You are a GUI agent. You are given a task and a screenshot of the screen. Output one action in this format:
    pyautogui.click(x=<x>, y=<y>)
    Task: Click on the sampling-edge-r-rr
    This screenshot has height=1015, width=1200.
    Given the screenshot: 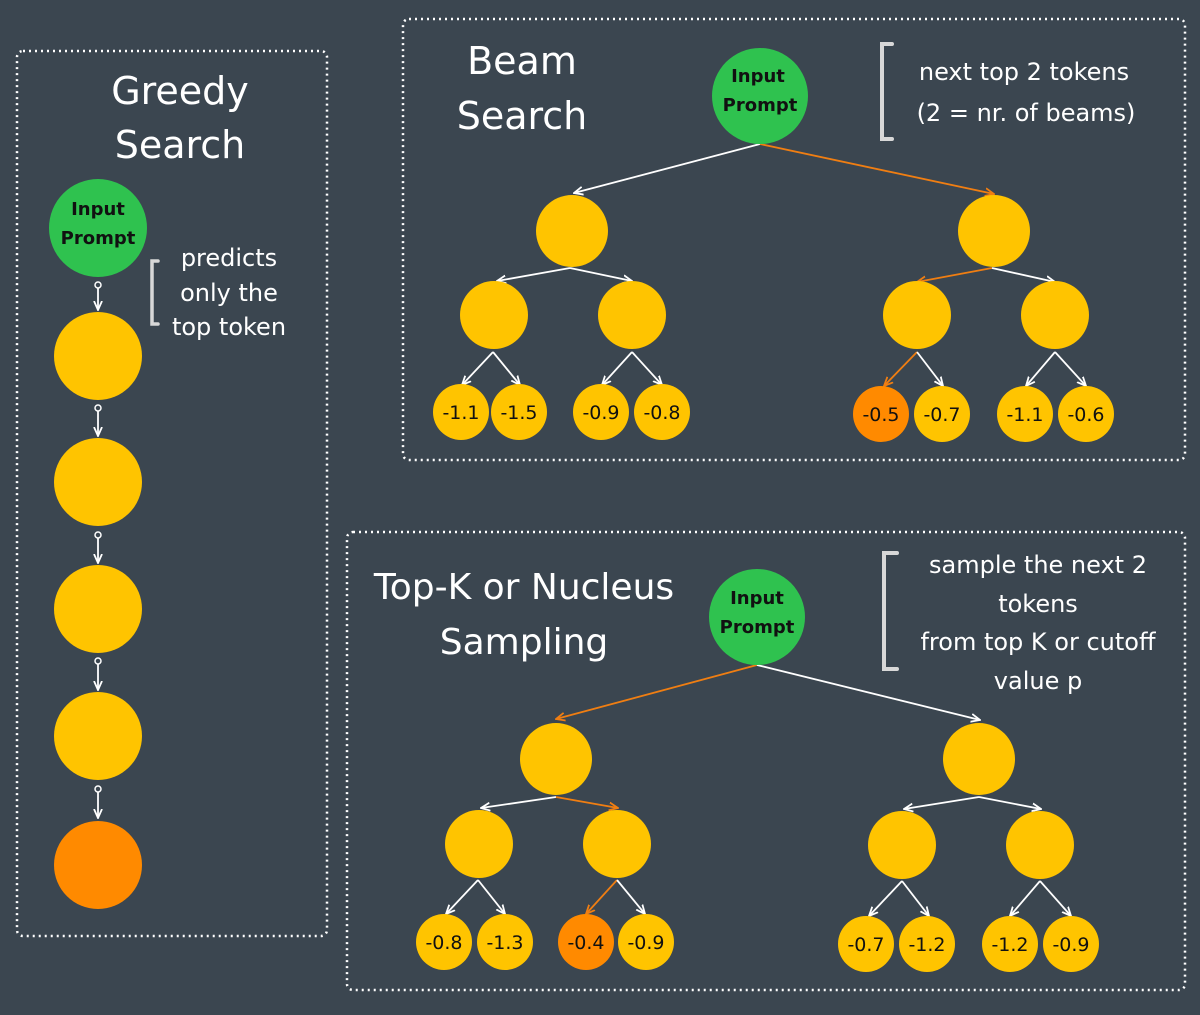 What is the action you would take?
    pyautogui.click(x=1009, y=802)
    